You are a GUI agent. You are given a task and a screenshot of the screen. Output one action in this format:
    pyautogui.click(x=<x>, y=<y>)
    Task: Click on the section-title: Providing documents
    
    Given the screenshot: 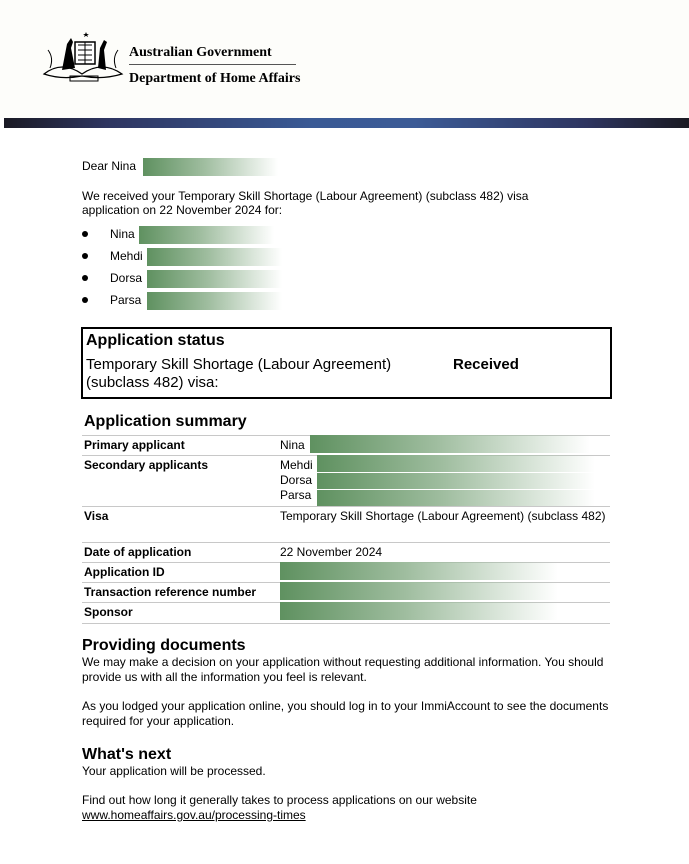 What is the action you would take?
    pyautogui.click(x=164, y=645)
    